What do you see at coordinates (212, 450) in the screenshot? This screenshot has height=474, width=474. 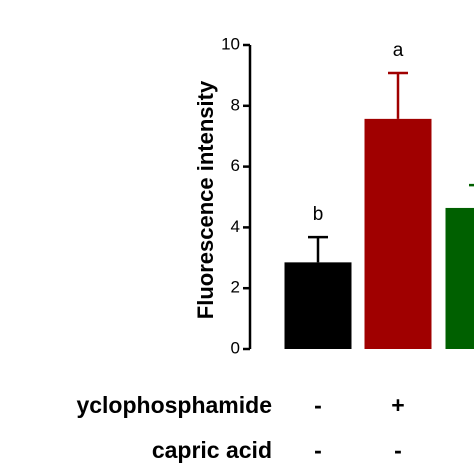 I see `row-label: capric acid` at bounding box center [212, 450].